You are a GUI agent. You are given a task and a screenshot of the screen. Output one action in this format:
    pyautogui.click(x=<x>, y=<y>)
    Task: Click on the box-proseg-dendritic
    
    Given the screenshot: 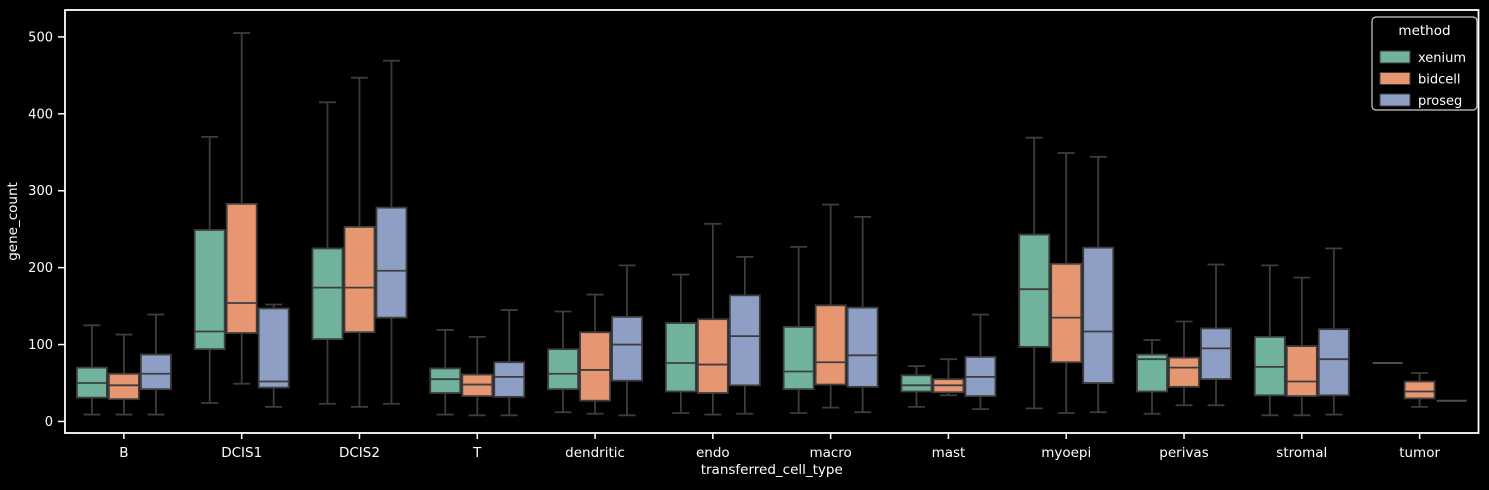 What is the action you would take?
    pyautogui.click(x=627, y=348)
    